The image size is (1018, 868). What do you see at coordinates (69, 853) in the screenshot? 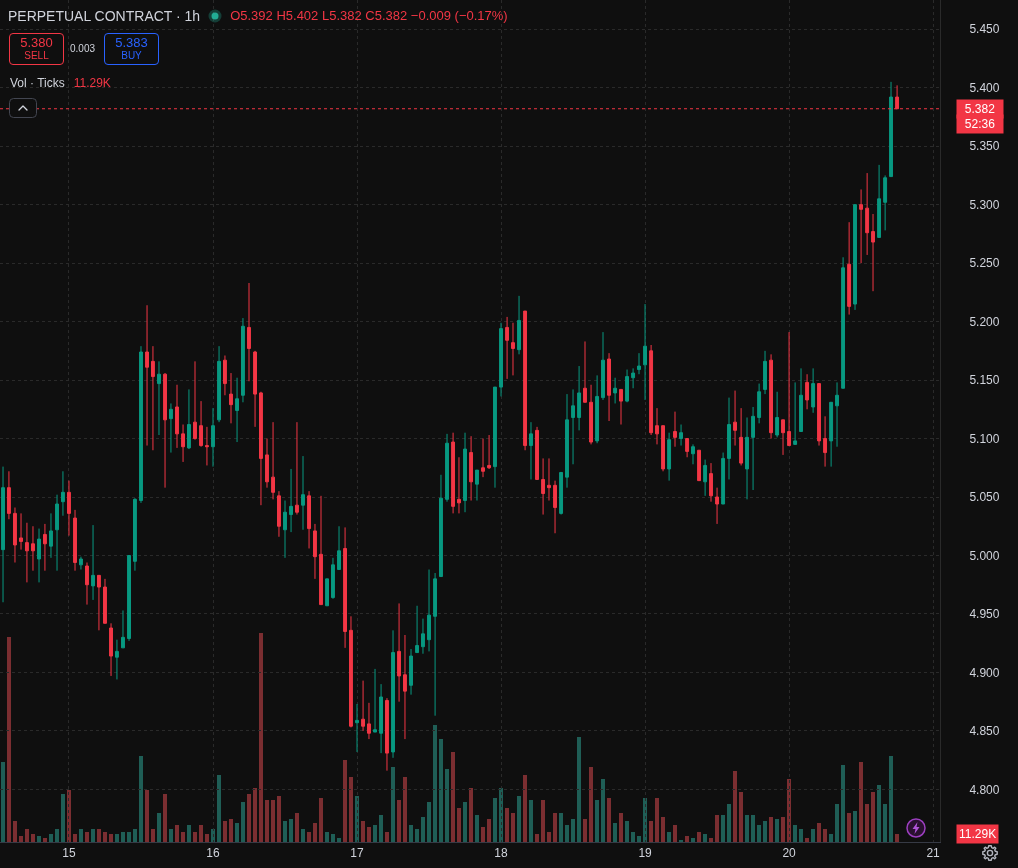
I see `x-tick-label: 15` at bounding box center [69, 853].